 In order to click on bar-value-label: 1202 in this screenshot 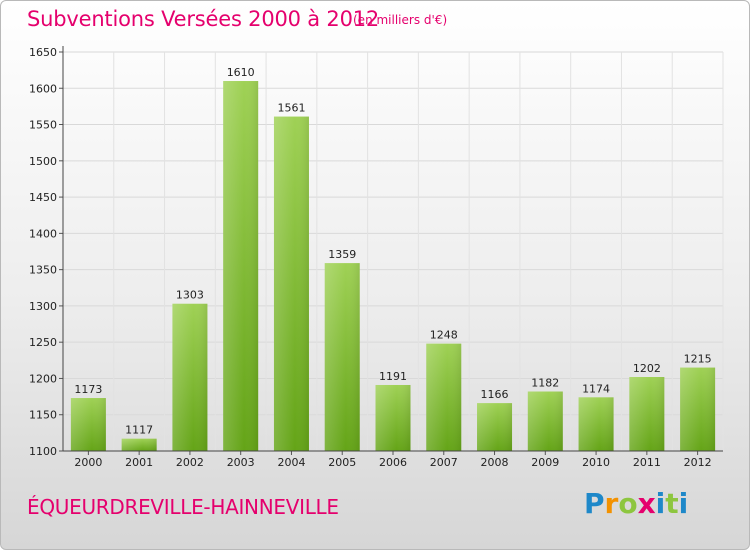, I will do `click(647, 368)`.